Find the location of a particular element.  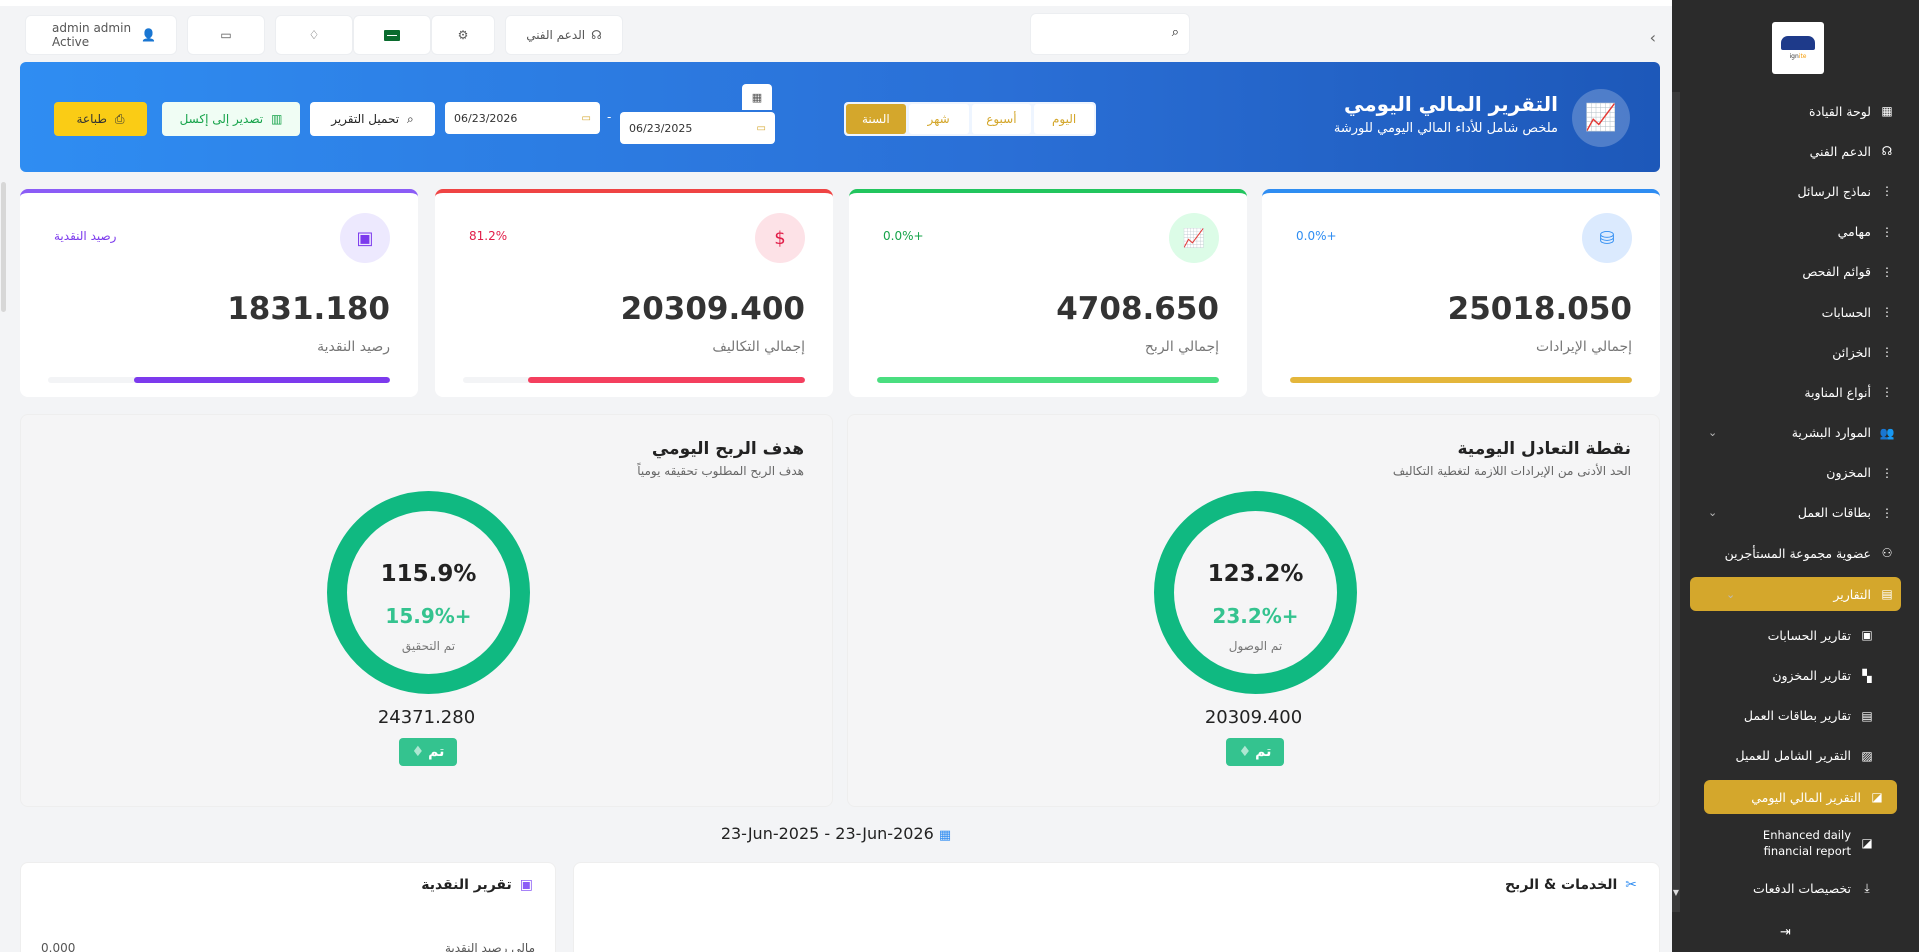

stat-progress-track is located at coordinates (634, 380).